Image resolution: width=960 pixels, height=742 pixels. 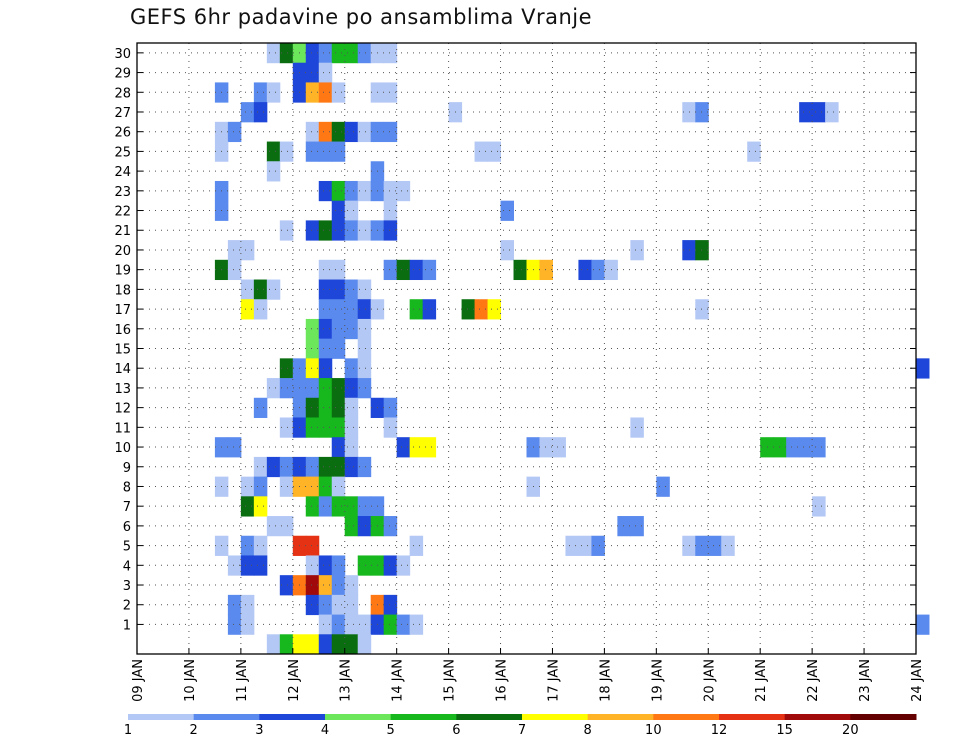 I want to click on colorbar-label: 5, so click(x=391, y=730).